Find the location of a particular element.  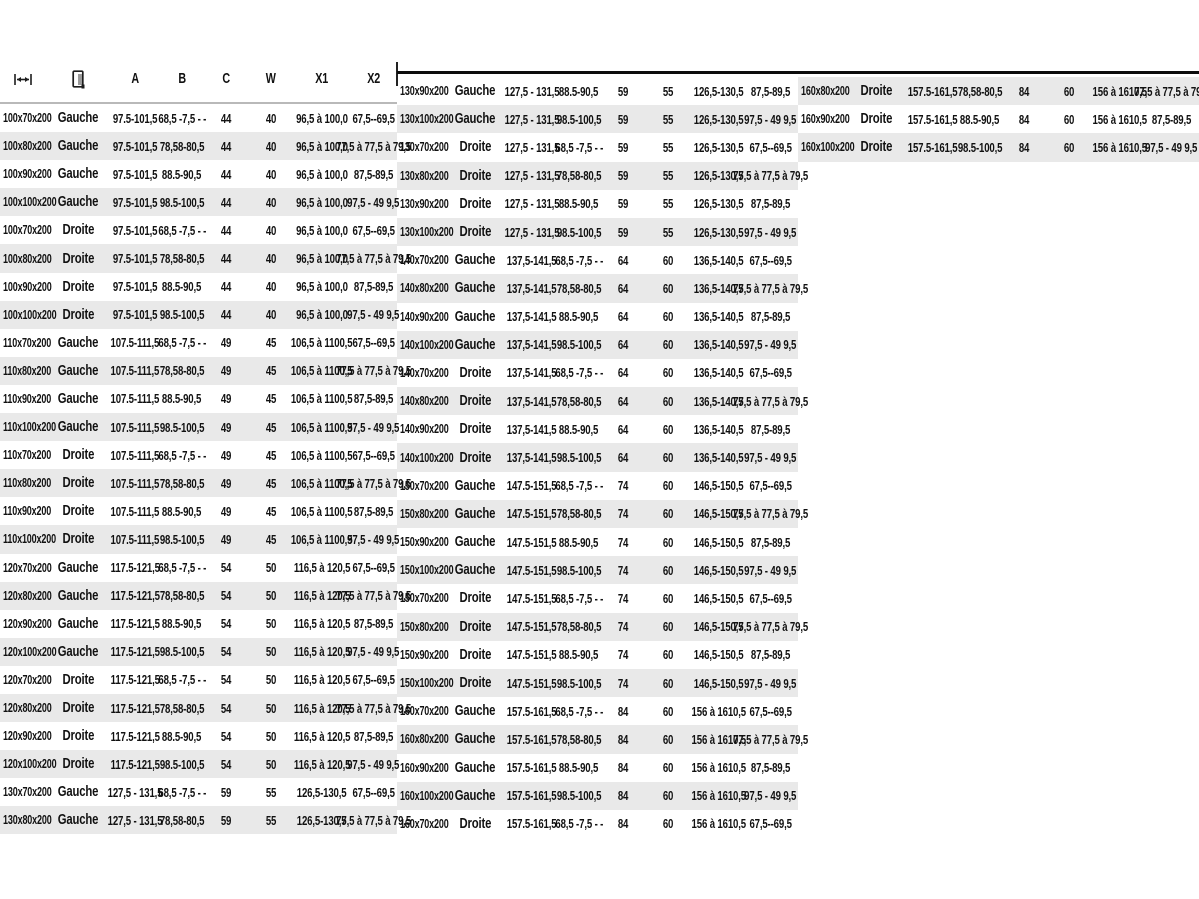

cell-dimension: 140x80x200 is located at coordinates (424, 401).